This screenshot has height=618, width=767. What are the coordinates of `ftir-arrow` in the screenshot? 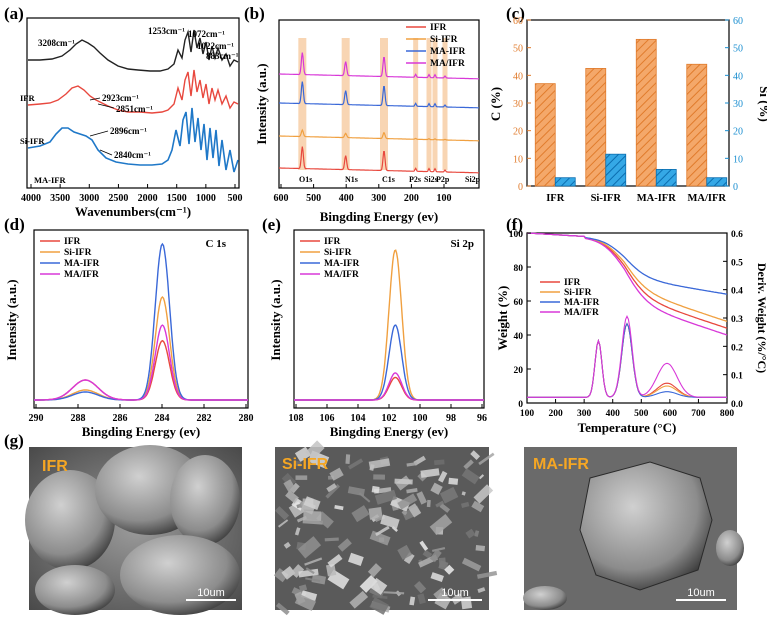 It's located at (99, 133).